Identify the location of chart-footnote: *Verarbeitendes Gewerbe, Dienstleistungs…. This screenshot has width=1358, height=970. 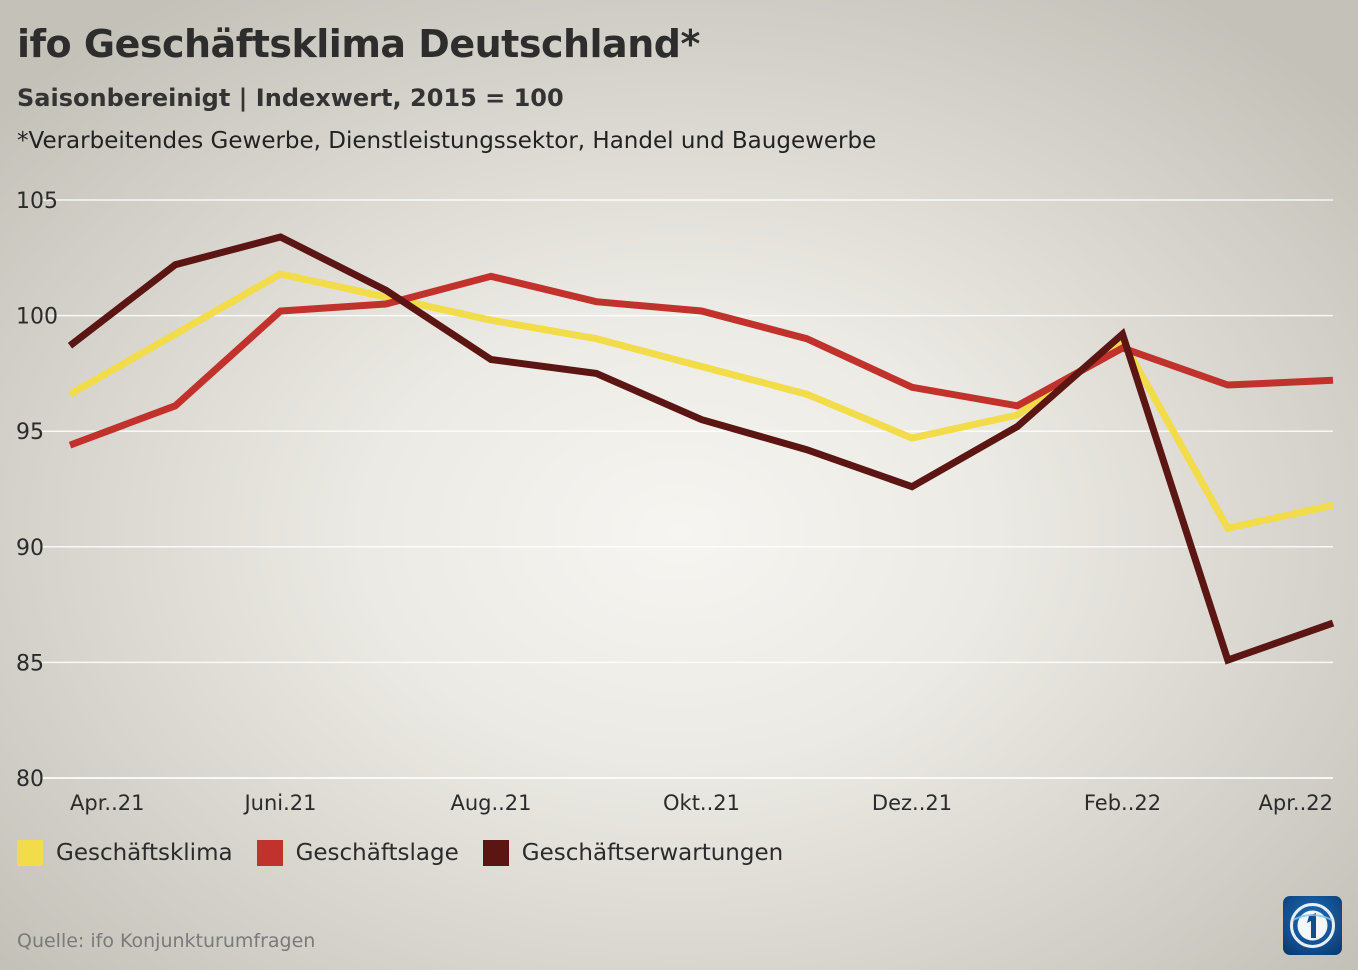
(447, 141).